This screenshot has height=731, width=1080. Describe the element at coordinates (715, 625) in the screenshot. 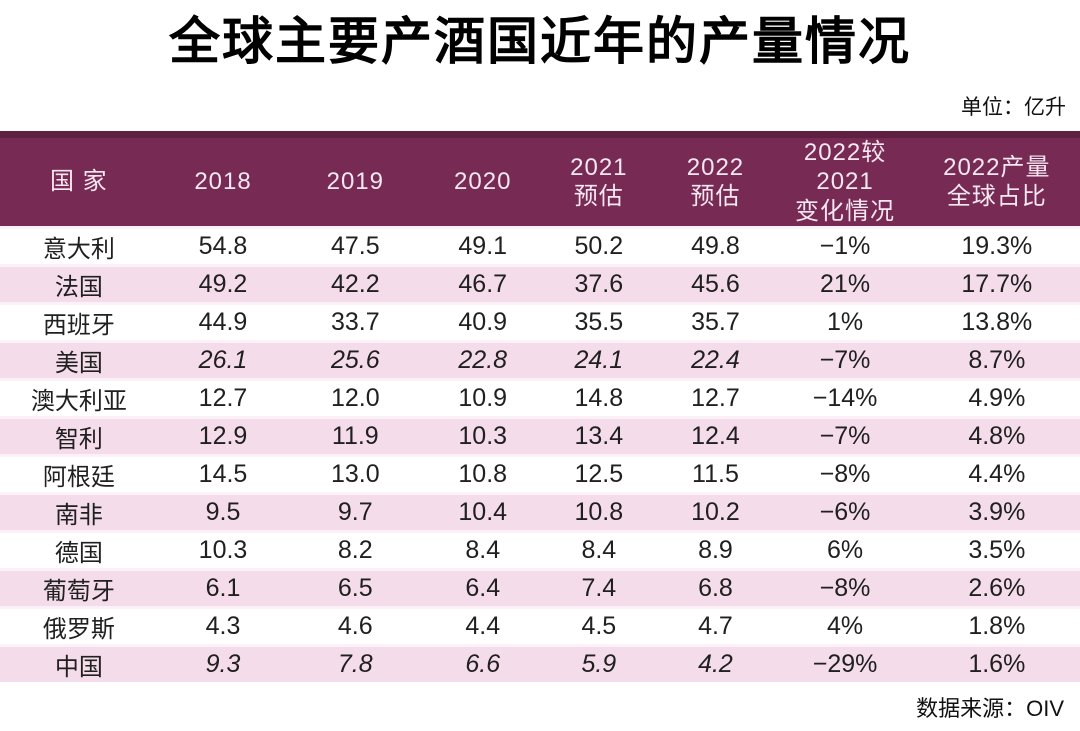

I see `value-cell: 4.7` at that location.